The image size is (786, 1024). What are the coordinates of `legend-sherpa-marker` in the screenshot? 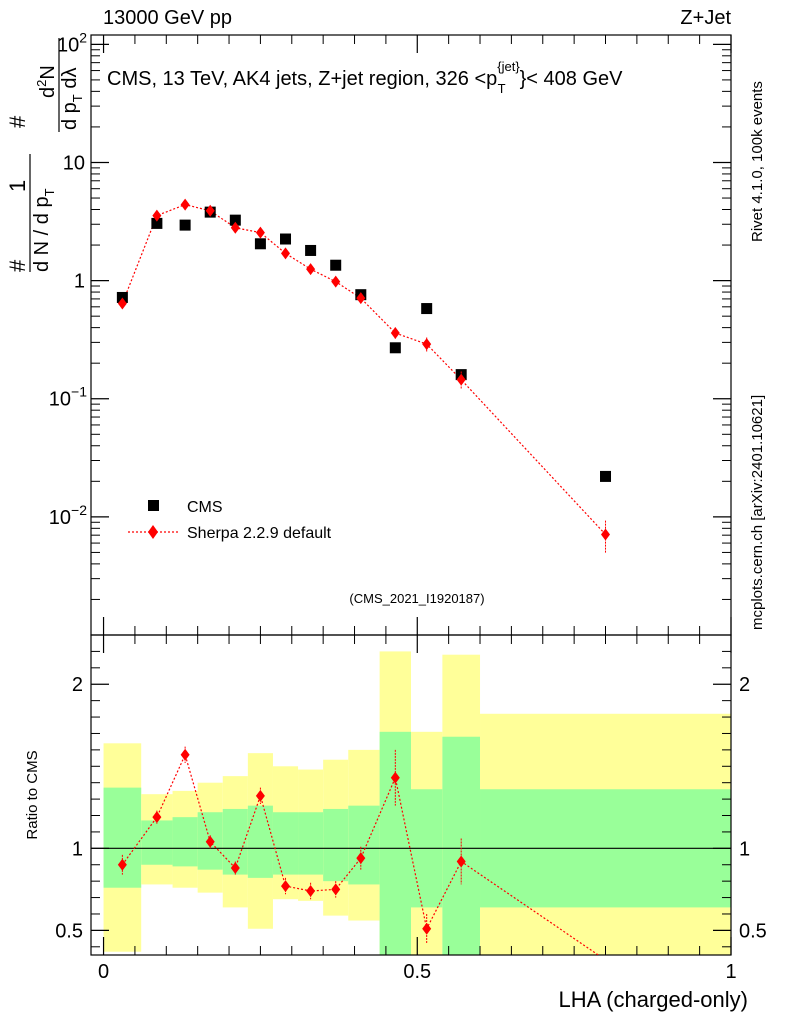 It's located at (153, 532).